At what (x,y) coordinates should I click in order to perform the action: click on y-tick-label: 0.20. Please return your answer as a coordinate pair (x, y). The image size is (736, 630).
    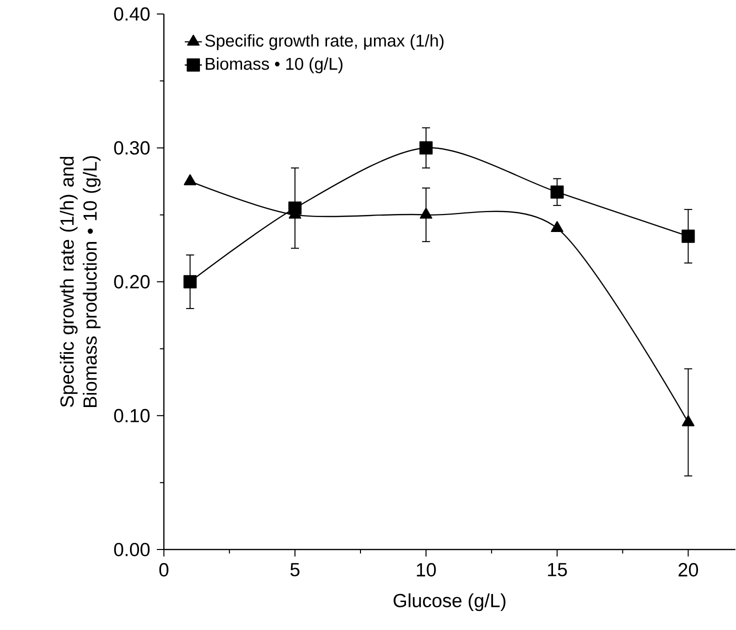
    Looking at the image, I should click on (132, 281).